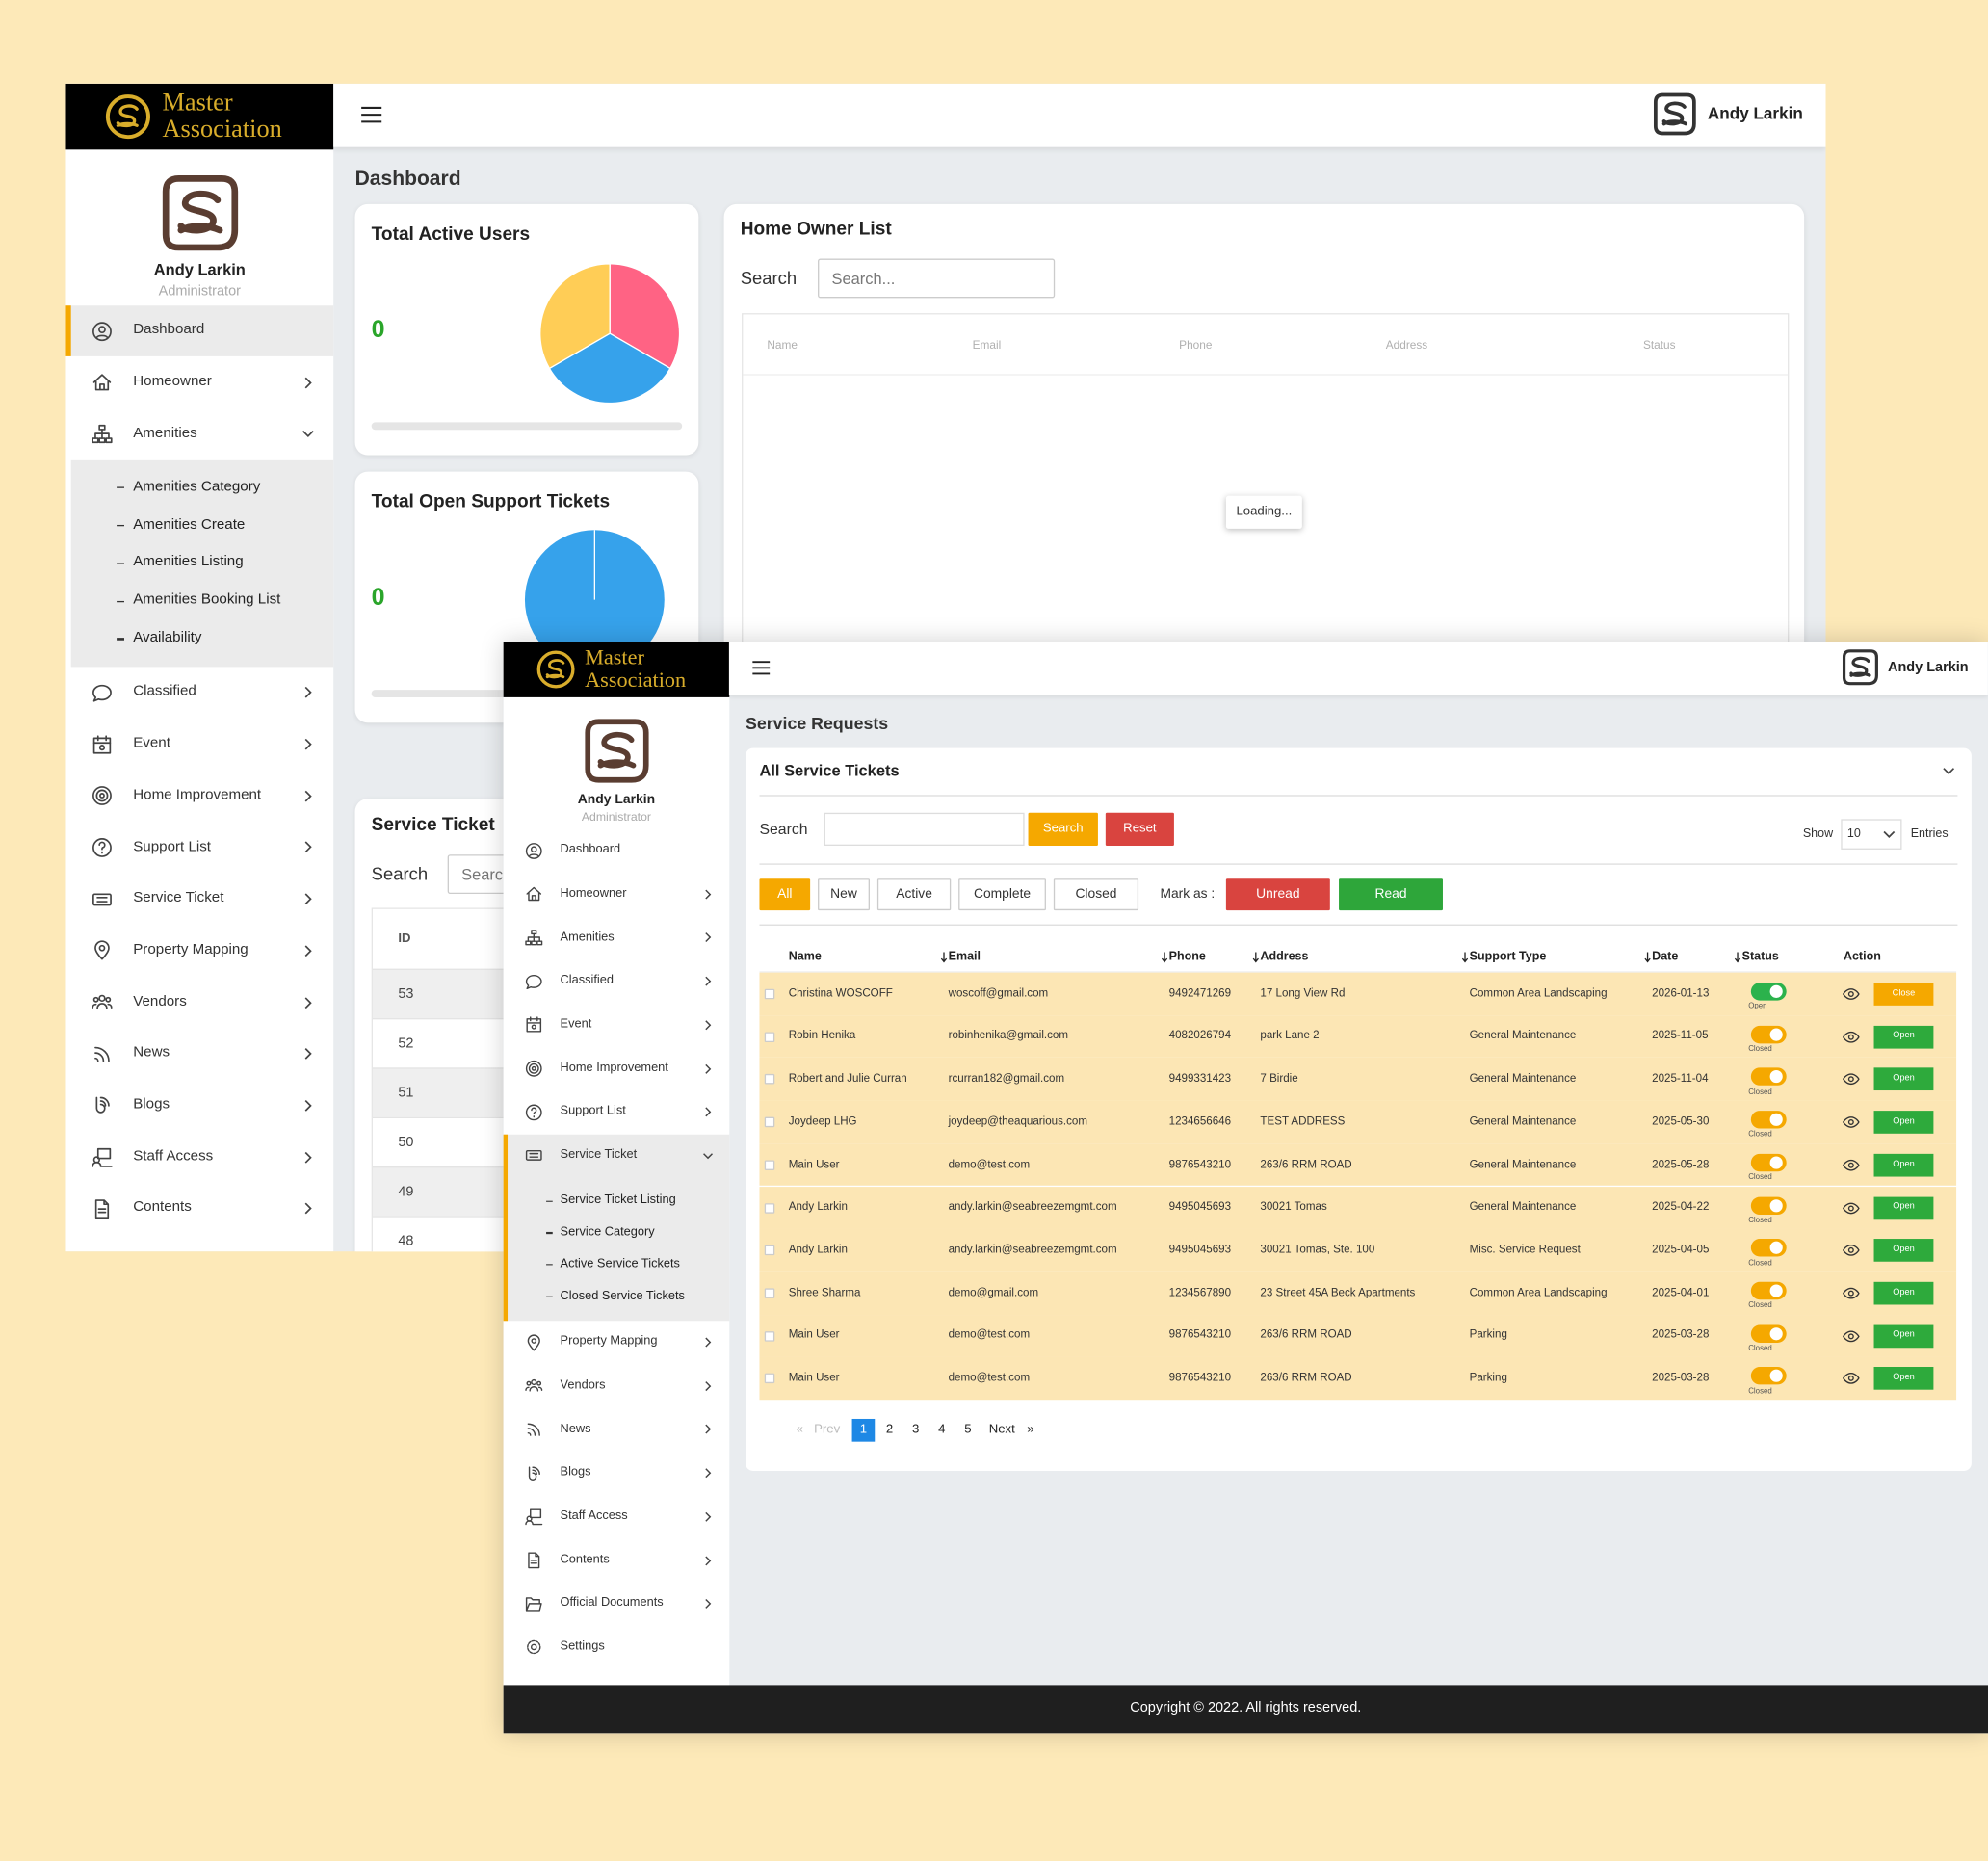 The width and height of the screenshot is (1988, 1861). I want to click on submenu-item: Service Category, so click(607, 1232).